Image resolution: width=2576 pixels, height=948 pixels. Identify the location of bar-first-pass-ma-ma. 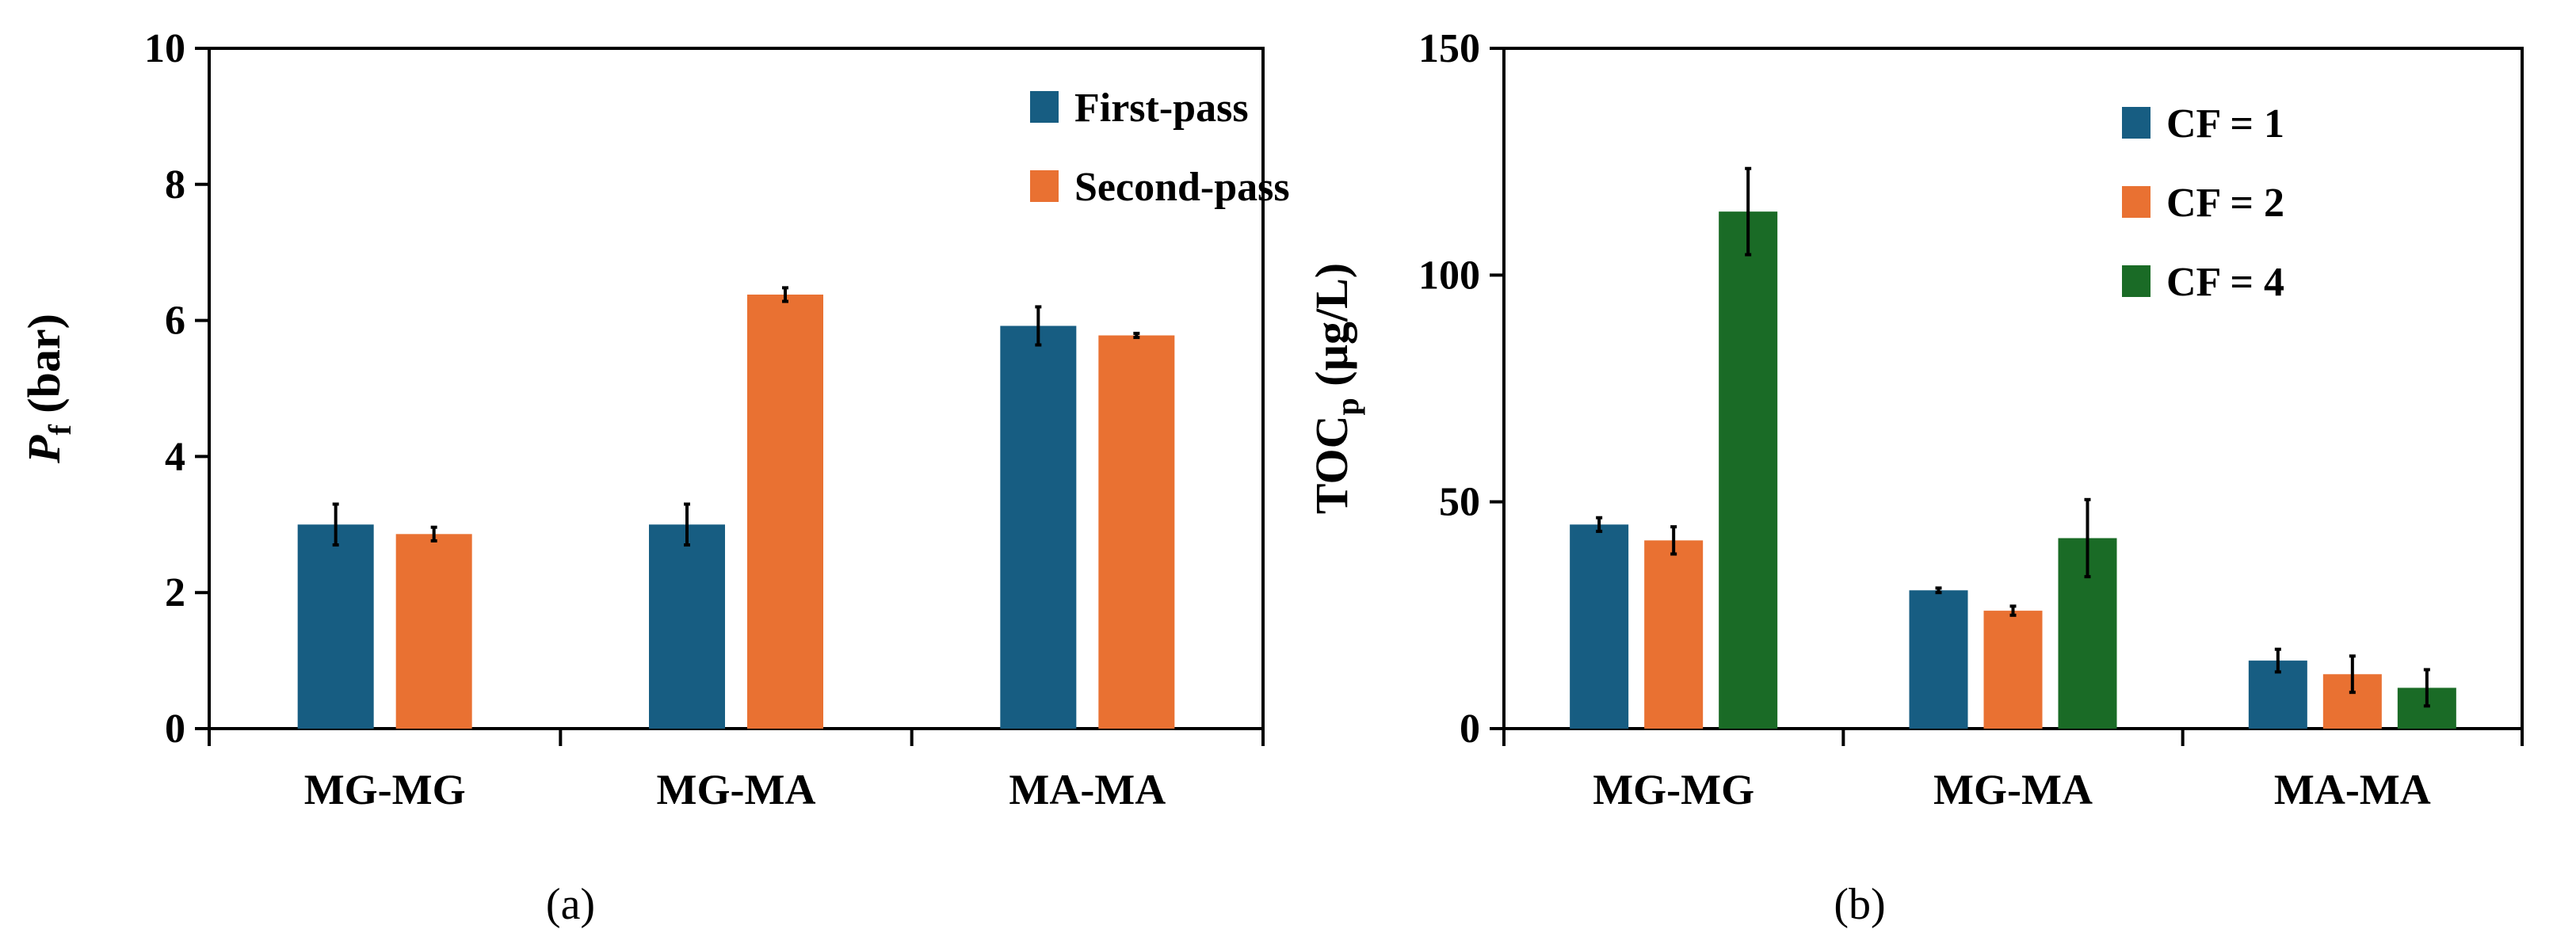
(1038, 527).